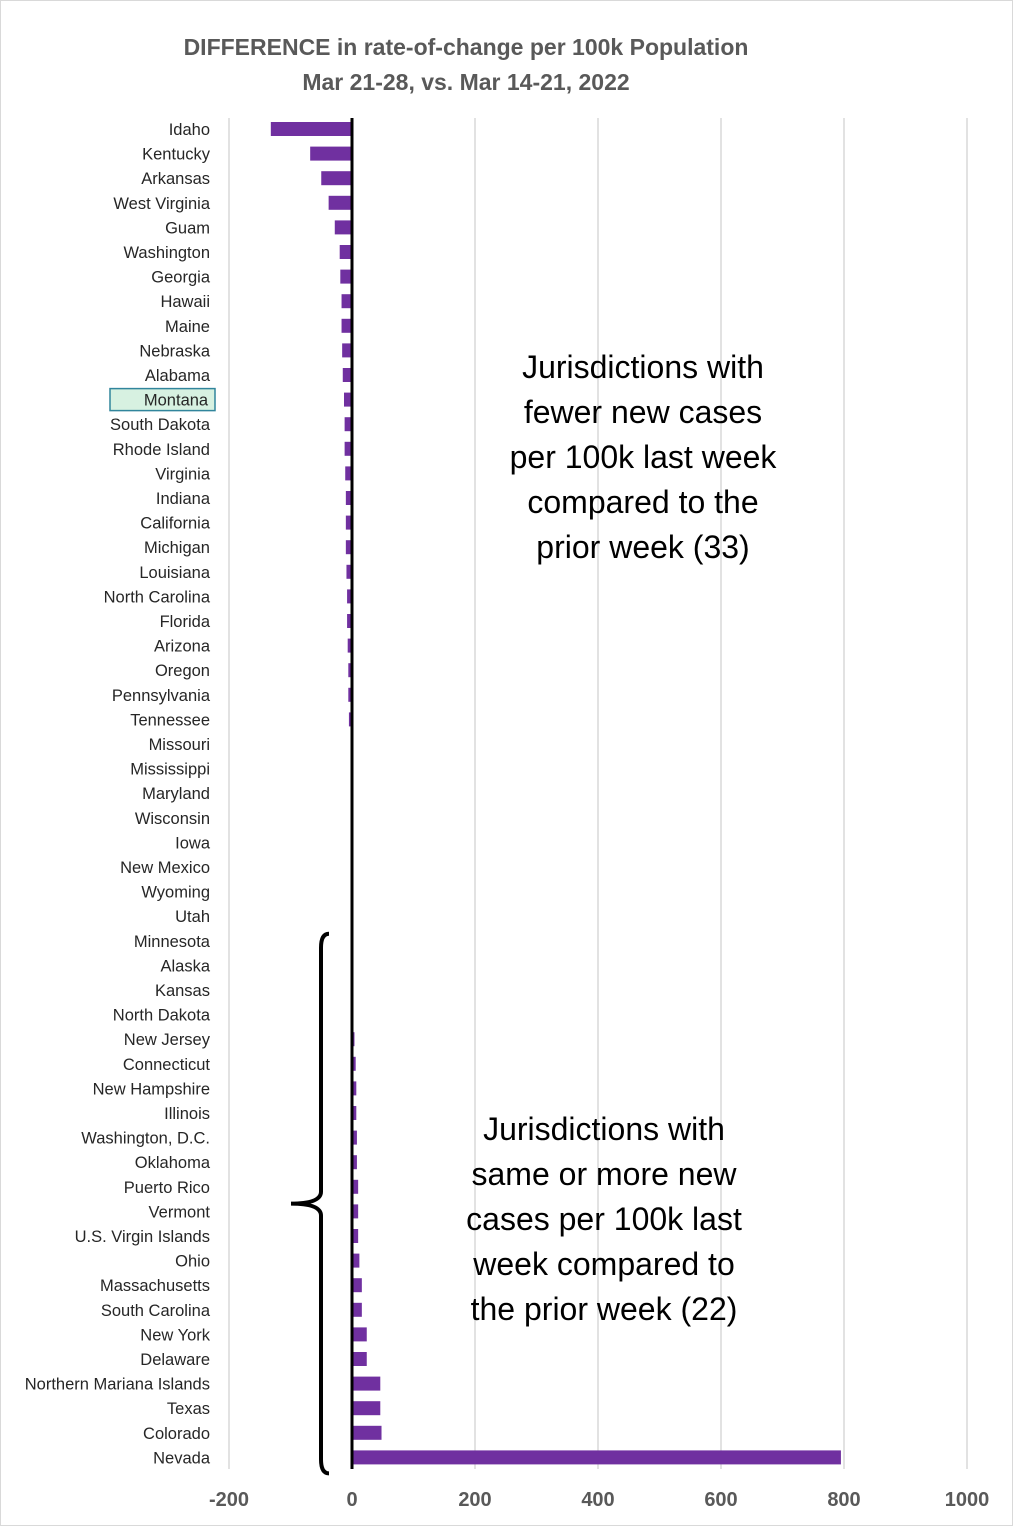 This screenshot has width=1013, height=1527. Describe the element at coordinates (170, 770) in the screenshot. I see `category-label: Mississippi` at that location.